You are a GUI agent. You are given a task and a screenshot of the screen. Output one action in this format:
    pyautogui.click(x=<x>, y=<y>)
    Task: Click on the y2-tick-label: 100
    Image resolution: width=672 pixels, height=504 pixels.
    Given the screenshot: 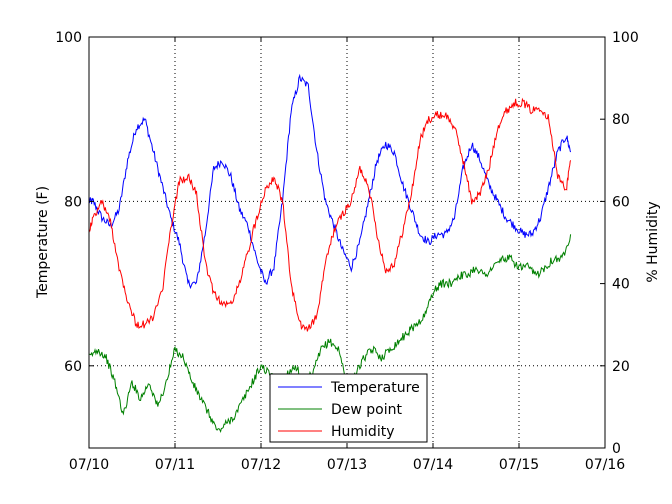 What is the action you would take?
    pyautogui.click(x=625, y=38)
    